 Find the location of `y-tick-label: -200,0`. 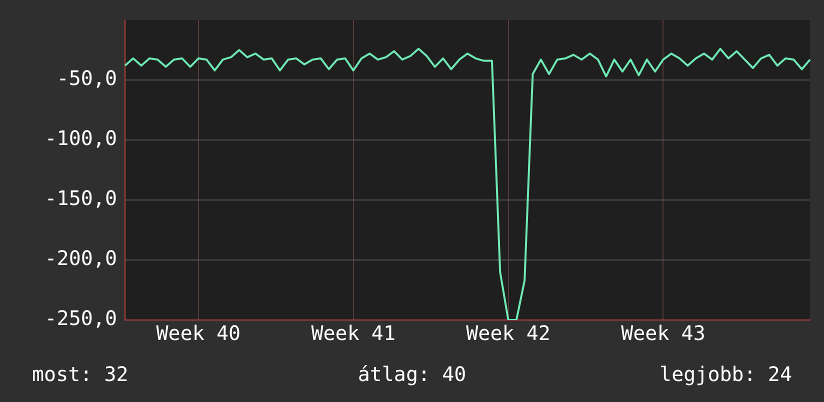

y-tick-label: -200,0 is located at coordinates (80, 258).